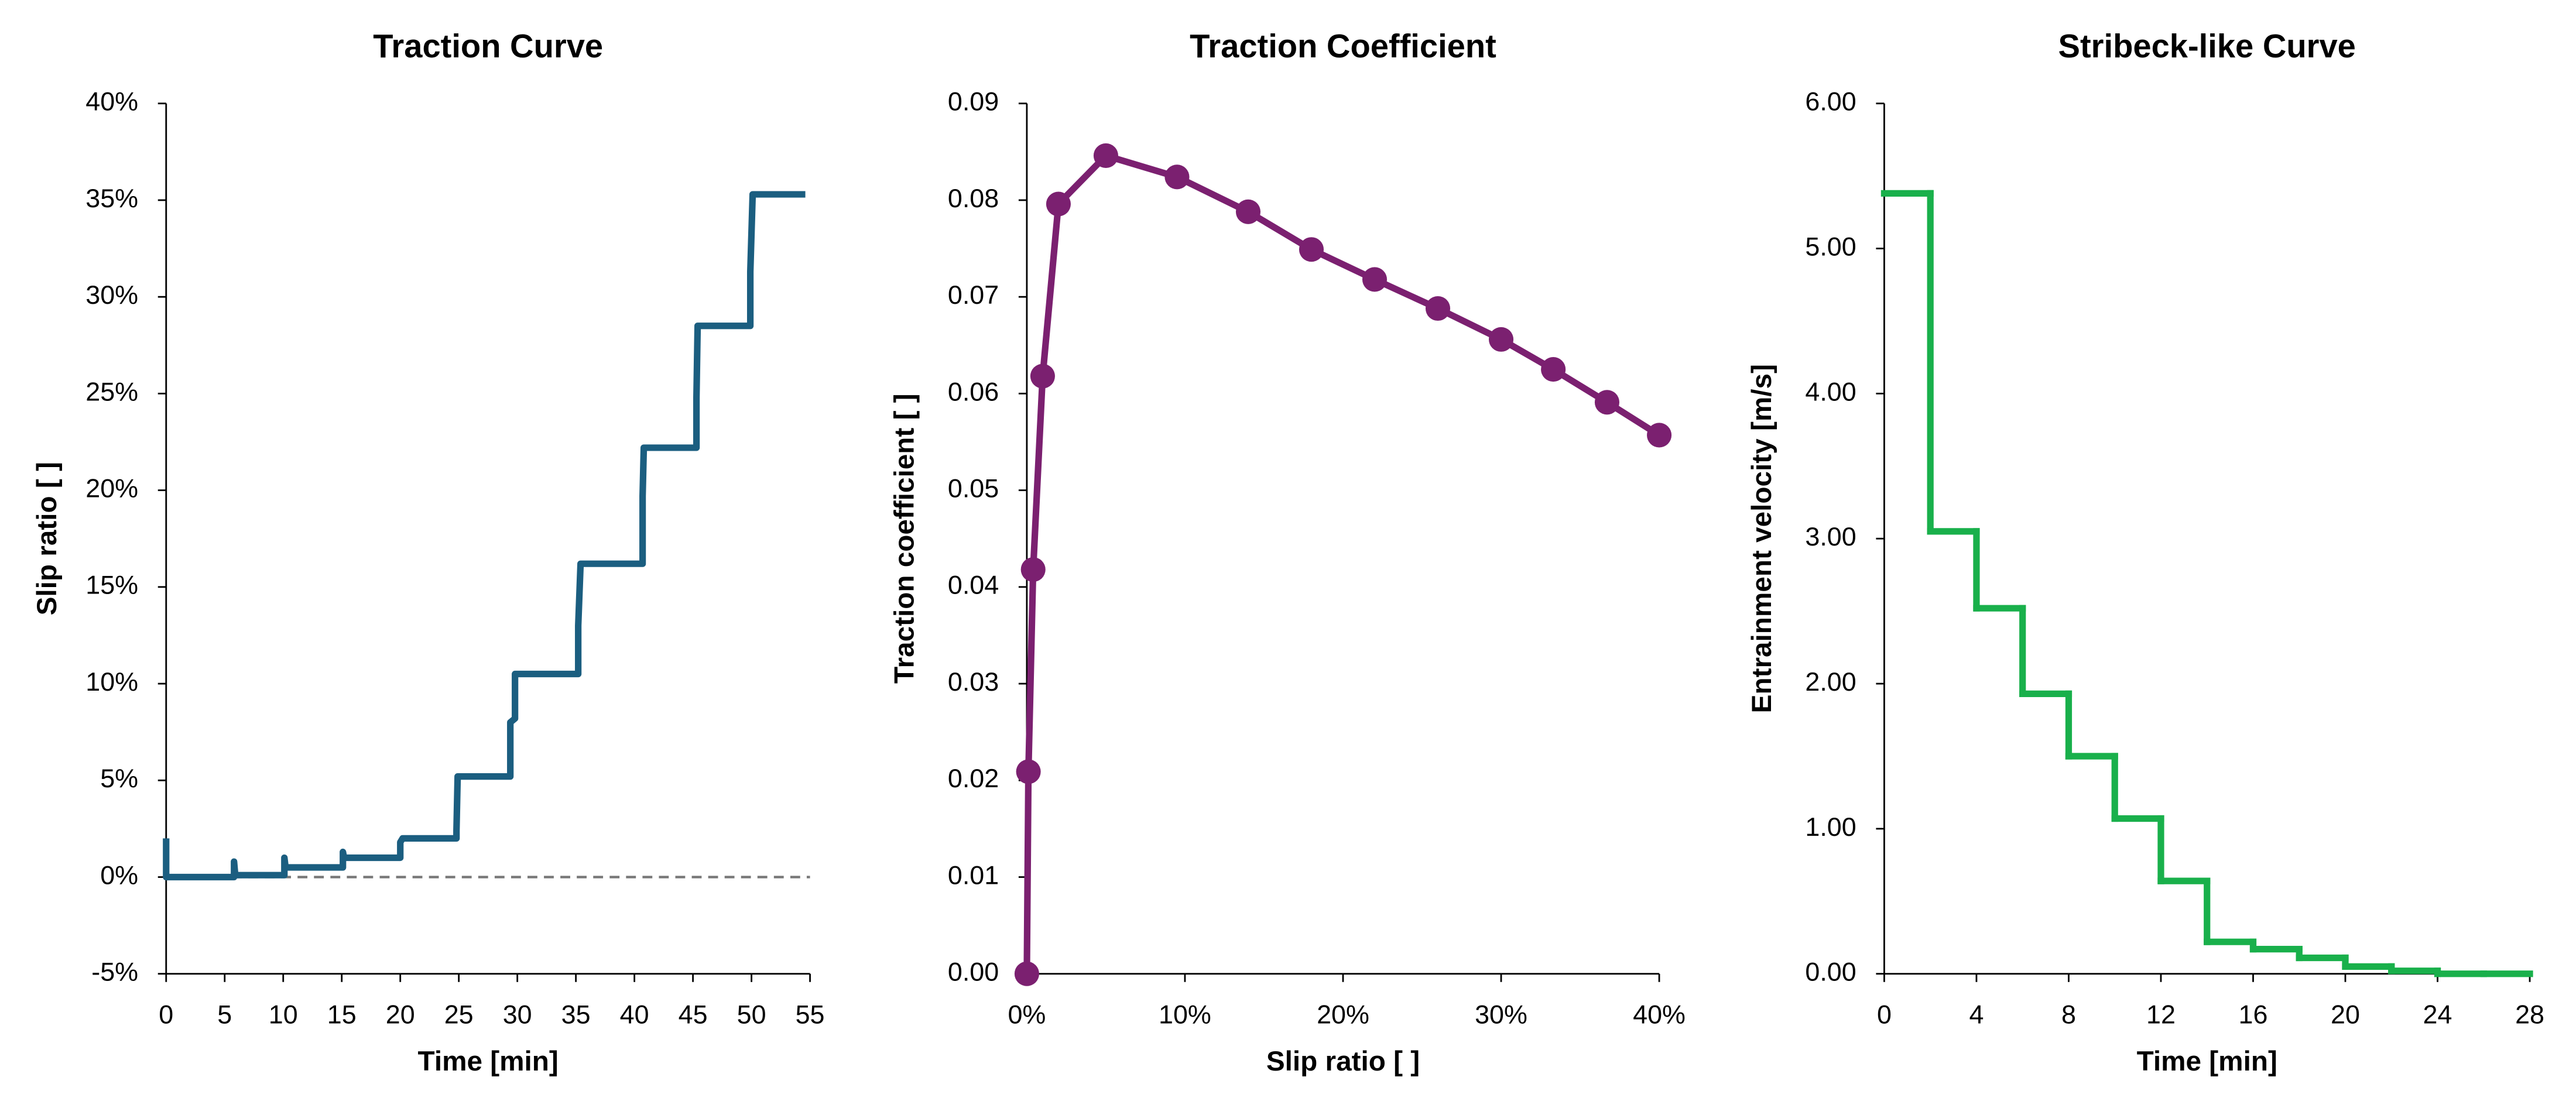 The image size is (2576, 1115). What do you see at coordinates (973, 778) in the screenshot?
I see `y-tick-label: 0.02` at bounding box center [973, 778].